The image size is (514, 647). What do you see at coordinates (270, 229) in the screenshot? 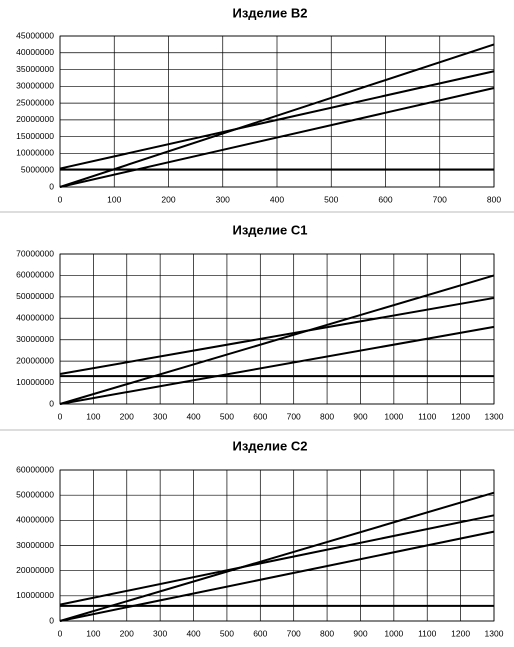
I see `chart-title: Изделие C1` at bounding box center [270, 229].